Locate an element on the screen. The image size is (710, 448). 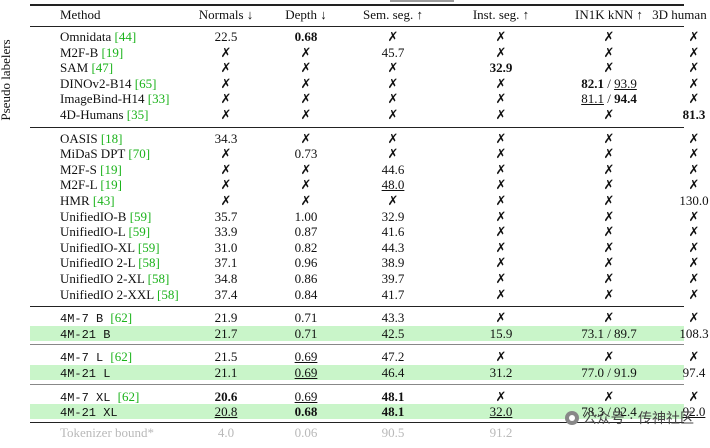
table-row: Omnidata [44] 22.5 0.68 ✗ ✗ ✗ ✗ is located at coordinates (364, 37).